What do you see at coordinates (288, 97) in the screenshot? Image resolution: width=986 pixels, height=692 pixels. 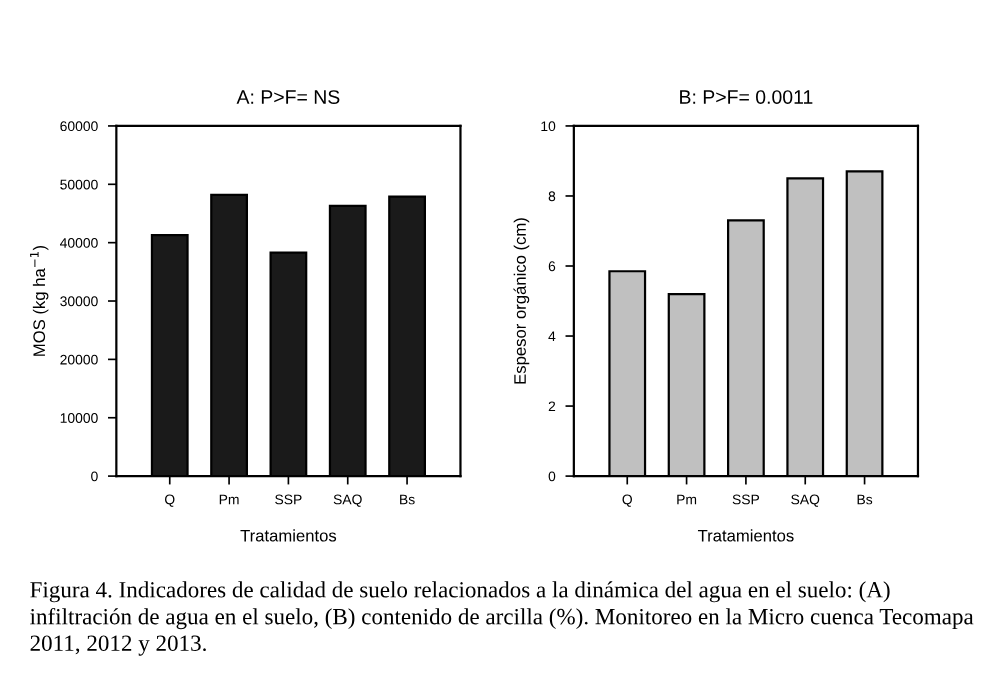 I see `chart-title: A: P>F= NS` at bounding box center [288, 97].